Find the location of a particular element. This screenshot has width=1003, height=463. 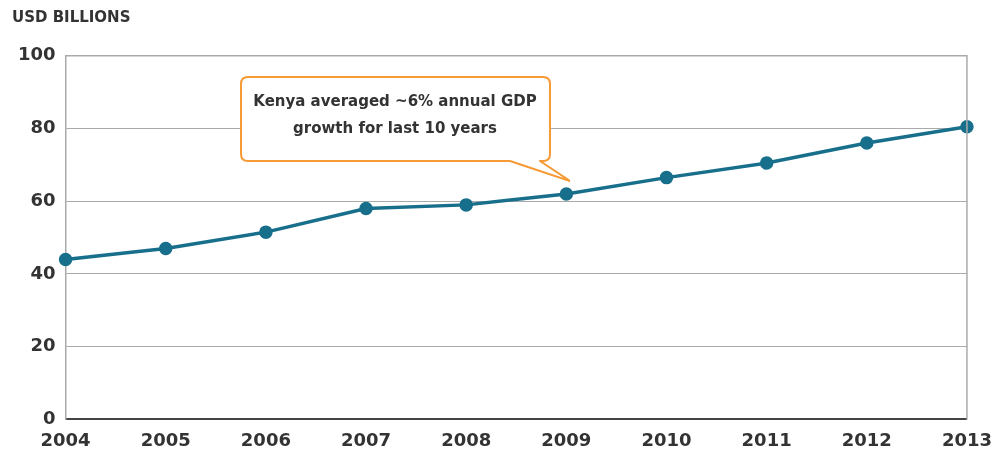

y-tick-label: 0 is located at coordinates (49, 418).